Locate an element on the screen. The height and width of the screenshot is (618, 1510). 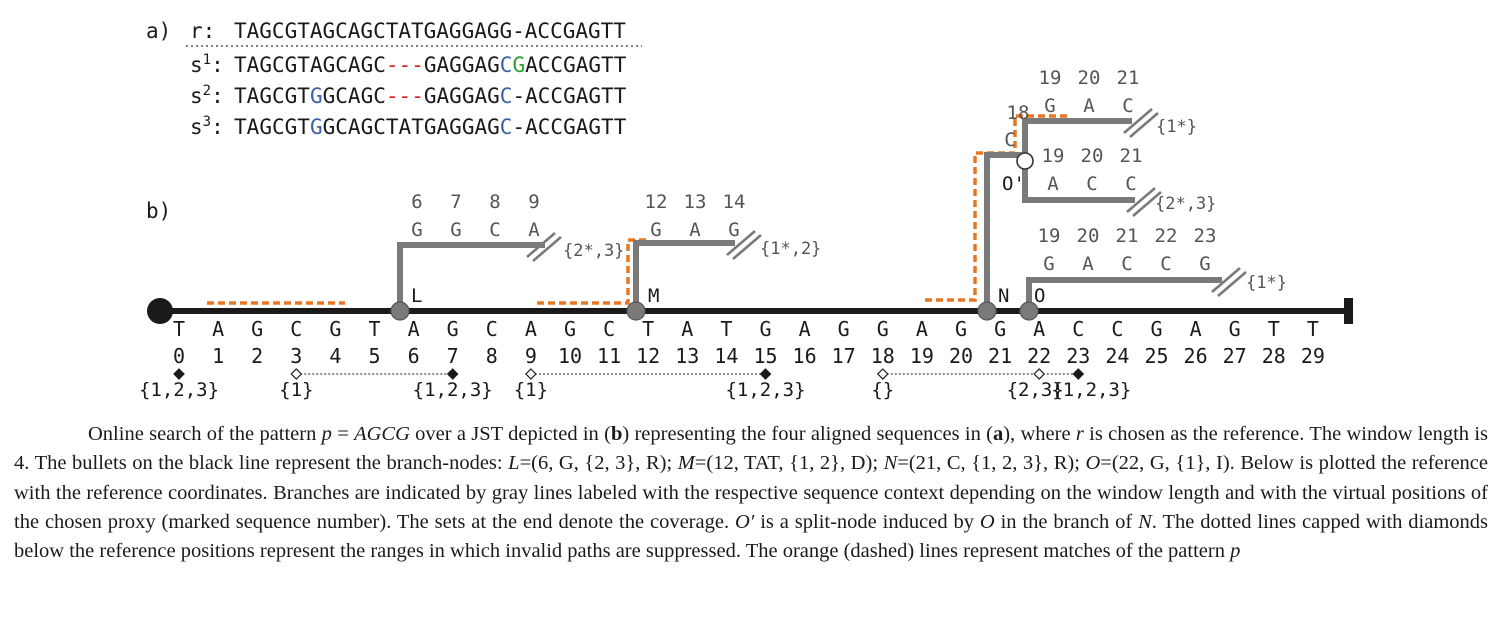
coverage-label: {1} is located at coordinates (296, 390).